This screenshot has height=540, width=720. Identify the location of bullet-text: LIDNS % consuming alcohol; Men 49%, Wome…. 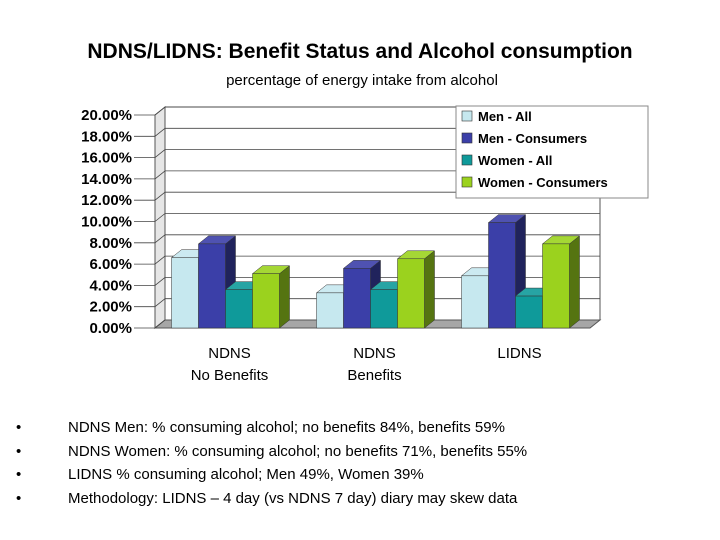
(246, 474).